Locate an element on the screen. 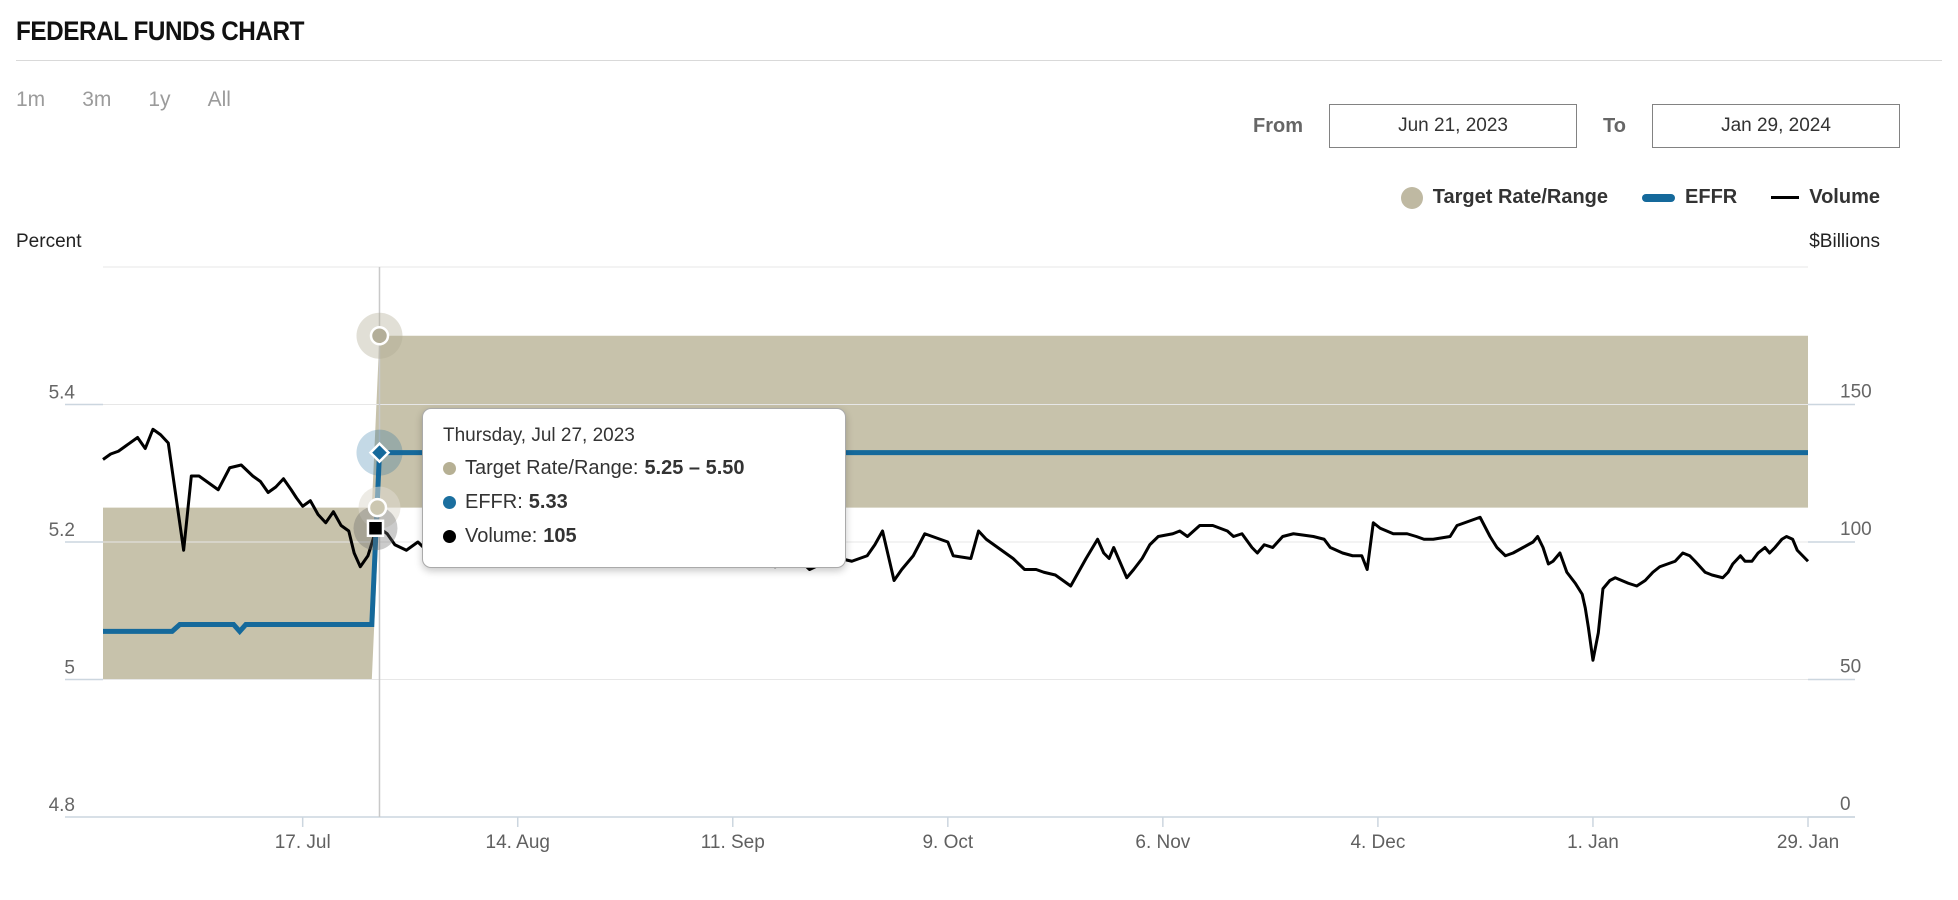 The width and height of the screenshot is (1958, 900). y-left-label-5: 5 is located at coordinates (69, 668).